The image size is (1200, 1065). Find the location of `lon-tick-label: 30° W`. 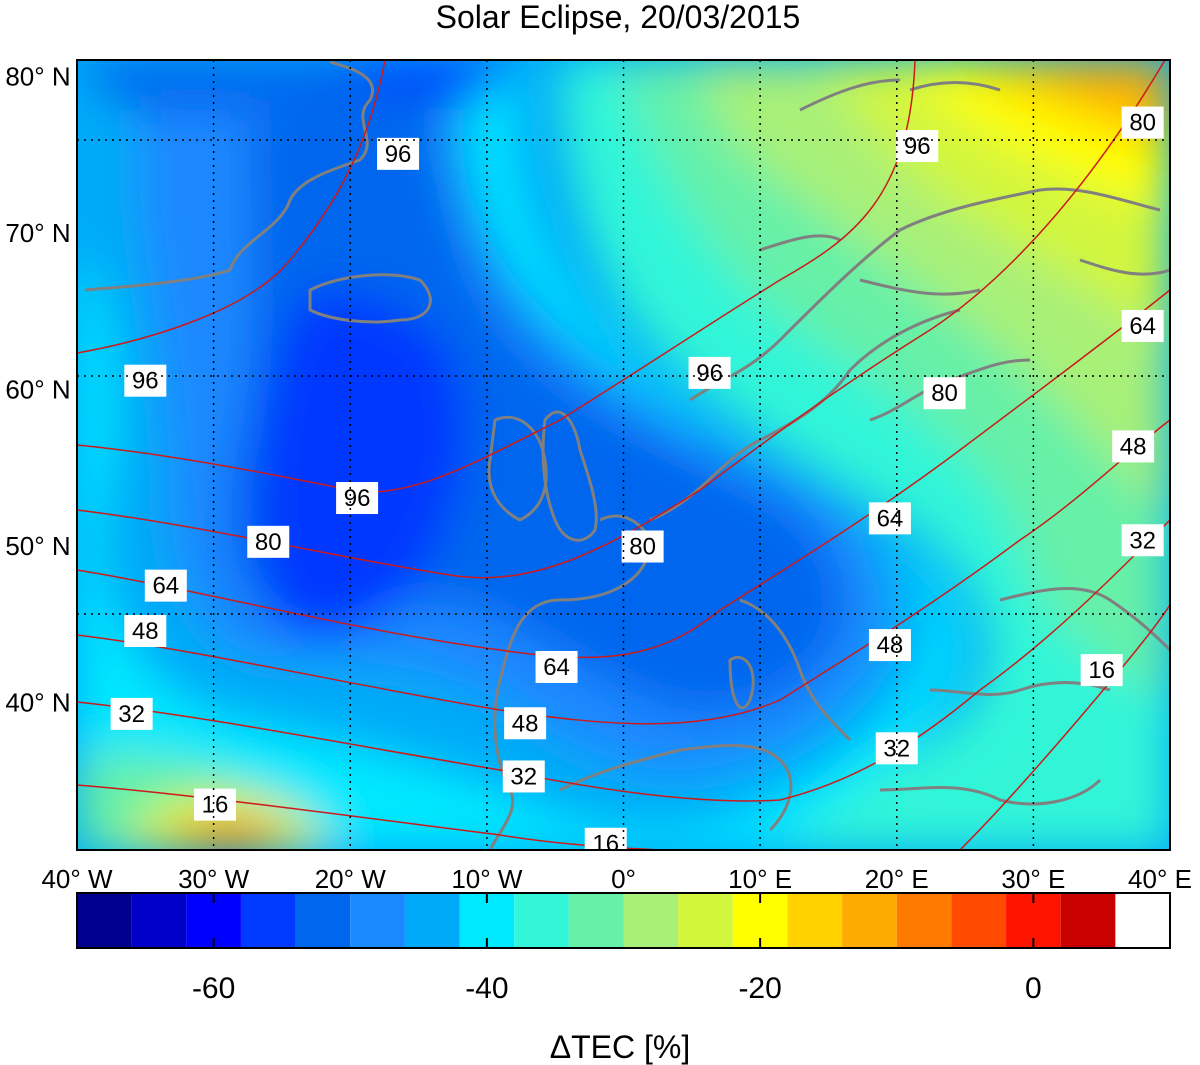

lon-tick-label: 30° W is located at coordinates (214, 879).